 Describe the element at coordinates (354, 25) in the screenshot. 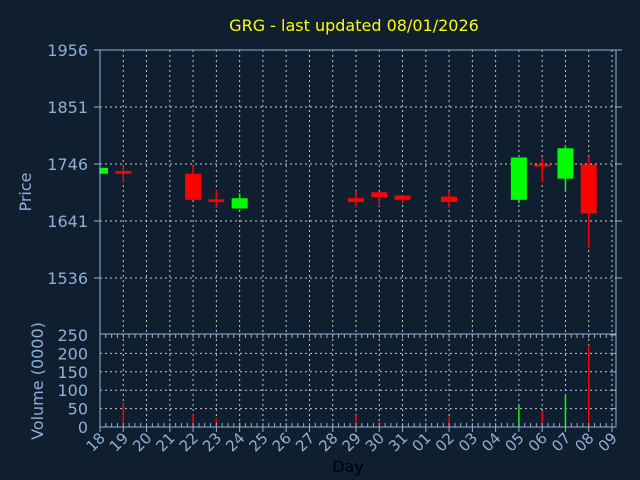

I see `chart-title: GRG - last updated 08/01/2026` at that location.